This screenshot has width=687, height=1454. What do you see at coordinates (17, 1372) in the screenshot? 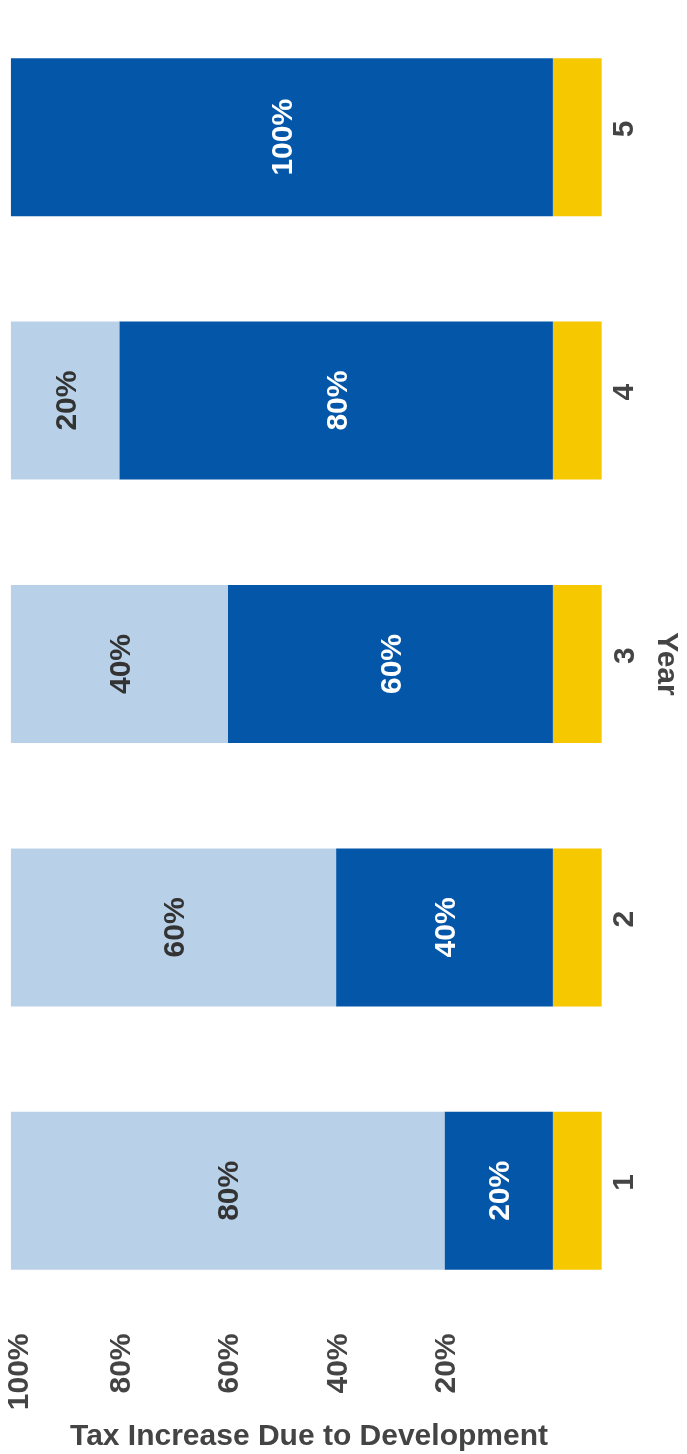
I see `x-tick-label: 100%` at bounding box center [17, 1372].